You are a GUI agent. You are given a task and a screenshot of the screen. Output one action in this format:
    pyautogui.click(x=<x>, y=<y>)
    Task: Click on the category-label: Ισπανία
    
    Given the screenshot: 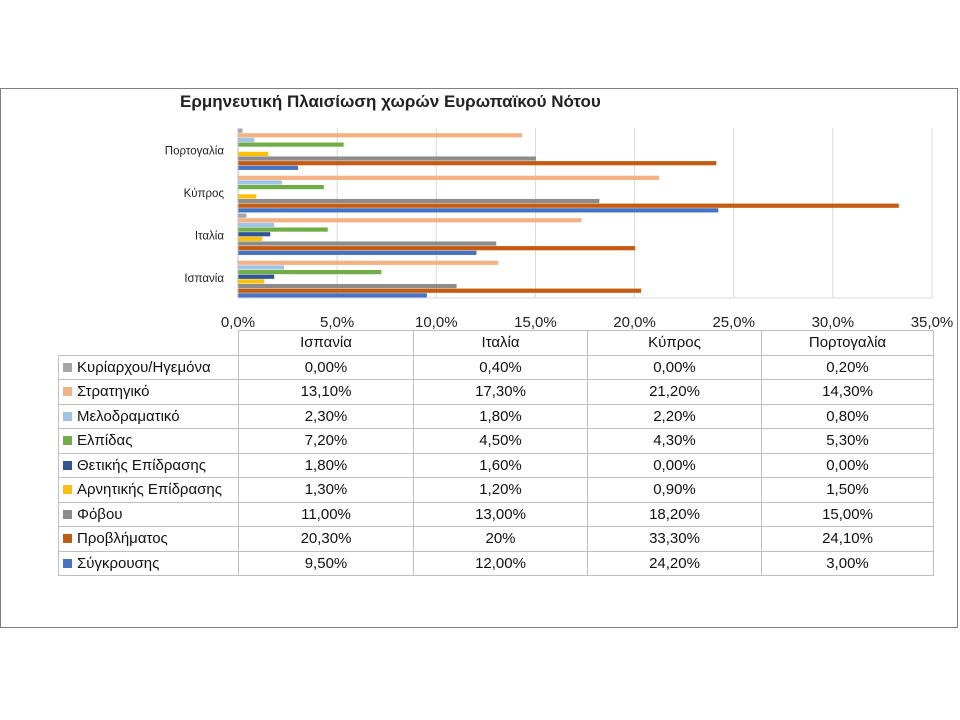 What is the action you would take?
    pyautogui.click(x=204, y=279)
    